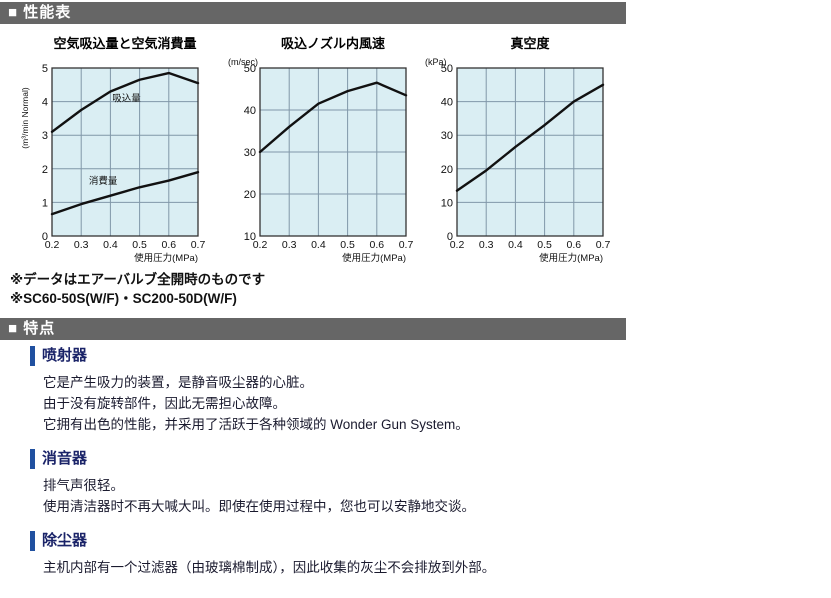 Image resolution: width=831 pixels, height=598 pixels. What do you see at coordinates (45, 103) in the screenshot?
I see `svg-text: 4` at bounding box center [45, 103].